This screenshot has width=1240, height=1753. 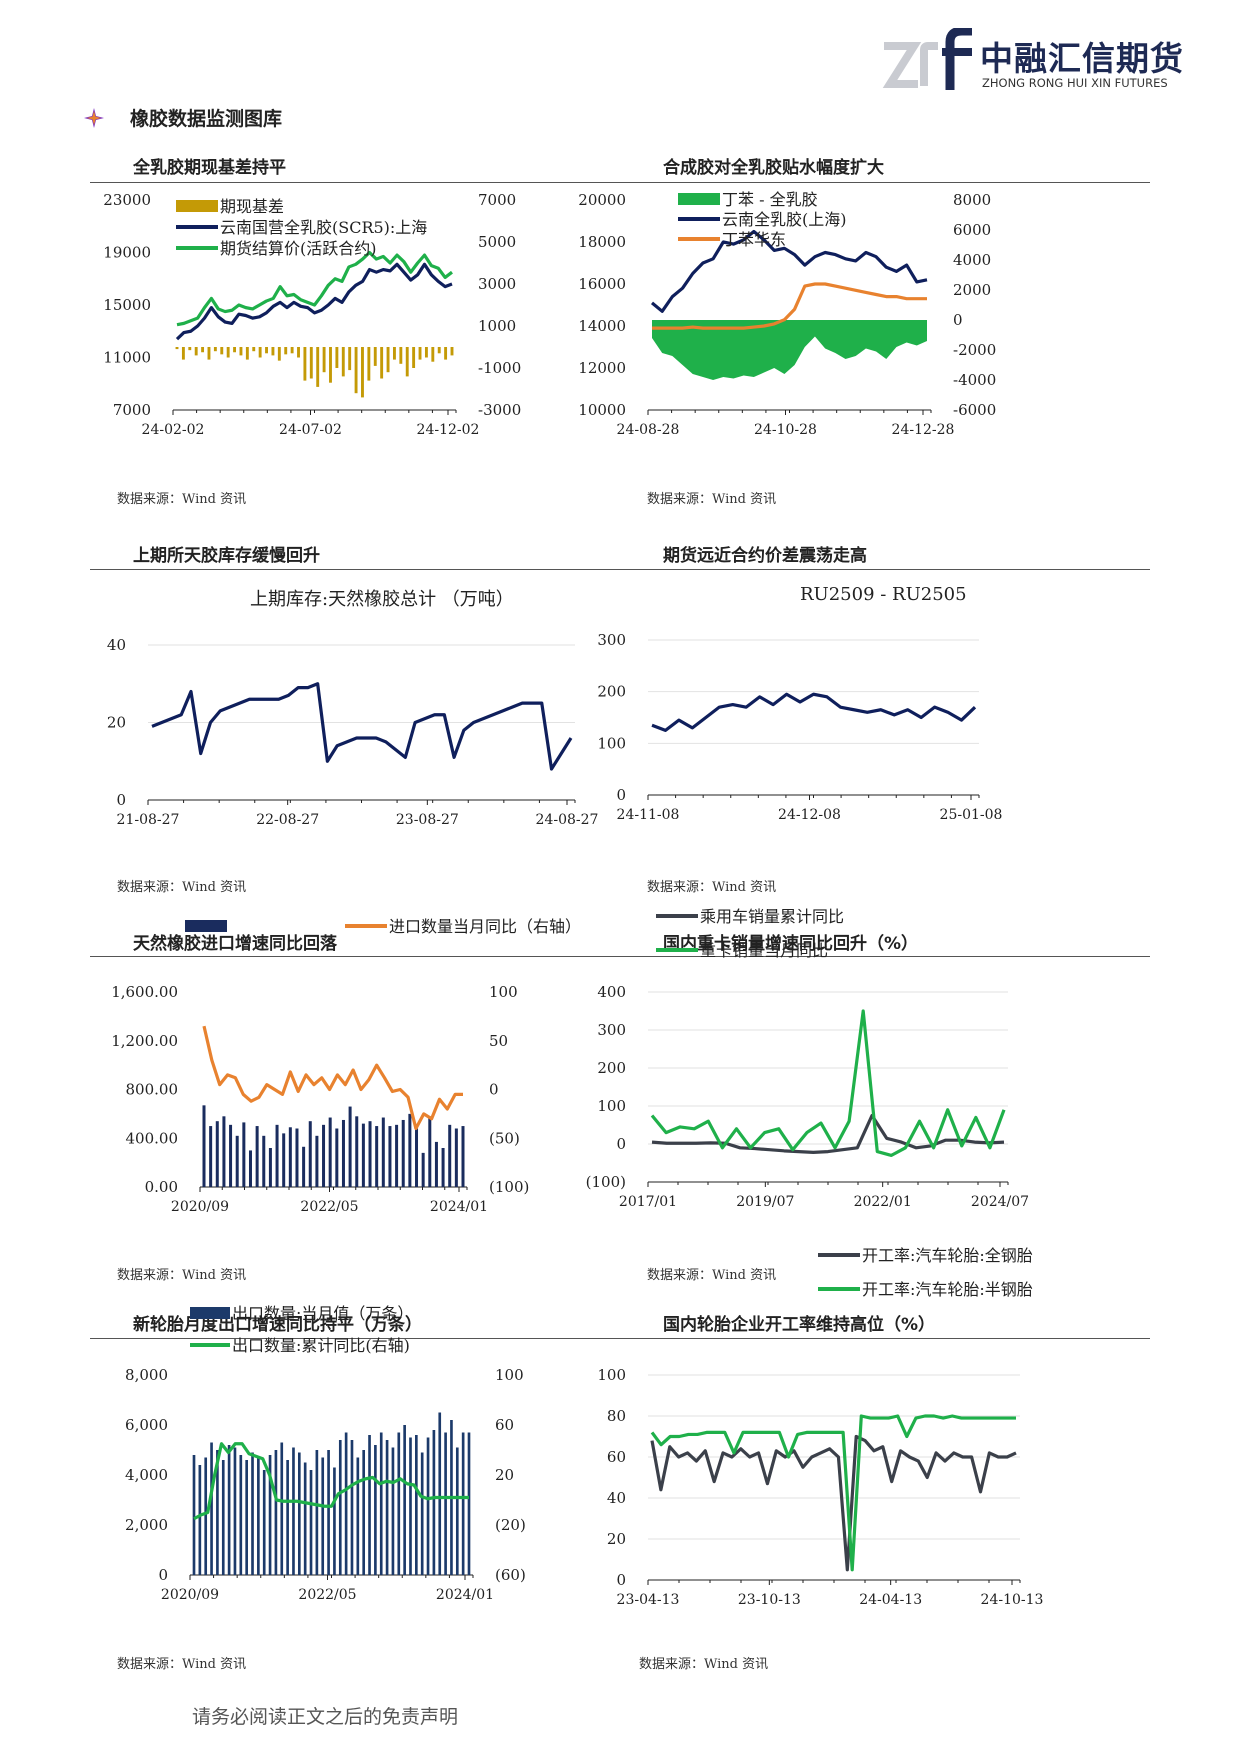 What do you see at coordinates (974, 350) in the screenshot?
I see `y-tick-label-right: -2000` at bounding box center [974, 350].